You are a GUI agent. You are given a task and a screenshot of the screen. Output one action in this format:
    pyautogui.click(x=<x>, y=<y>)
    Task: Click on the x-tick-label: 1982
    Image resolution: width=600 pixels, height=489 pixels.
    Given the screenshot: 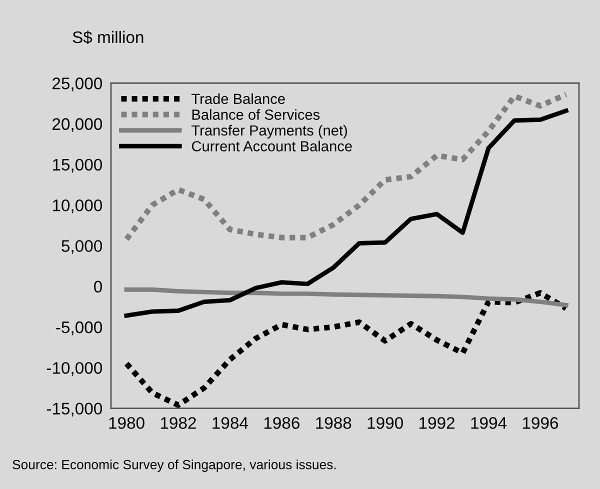 What is the action you would take?
    pyautogui.click(x=178, y=423)
    